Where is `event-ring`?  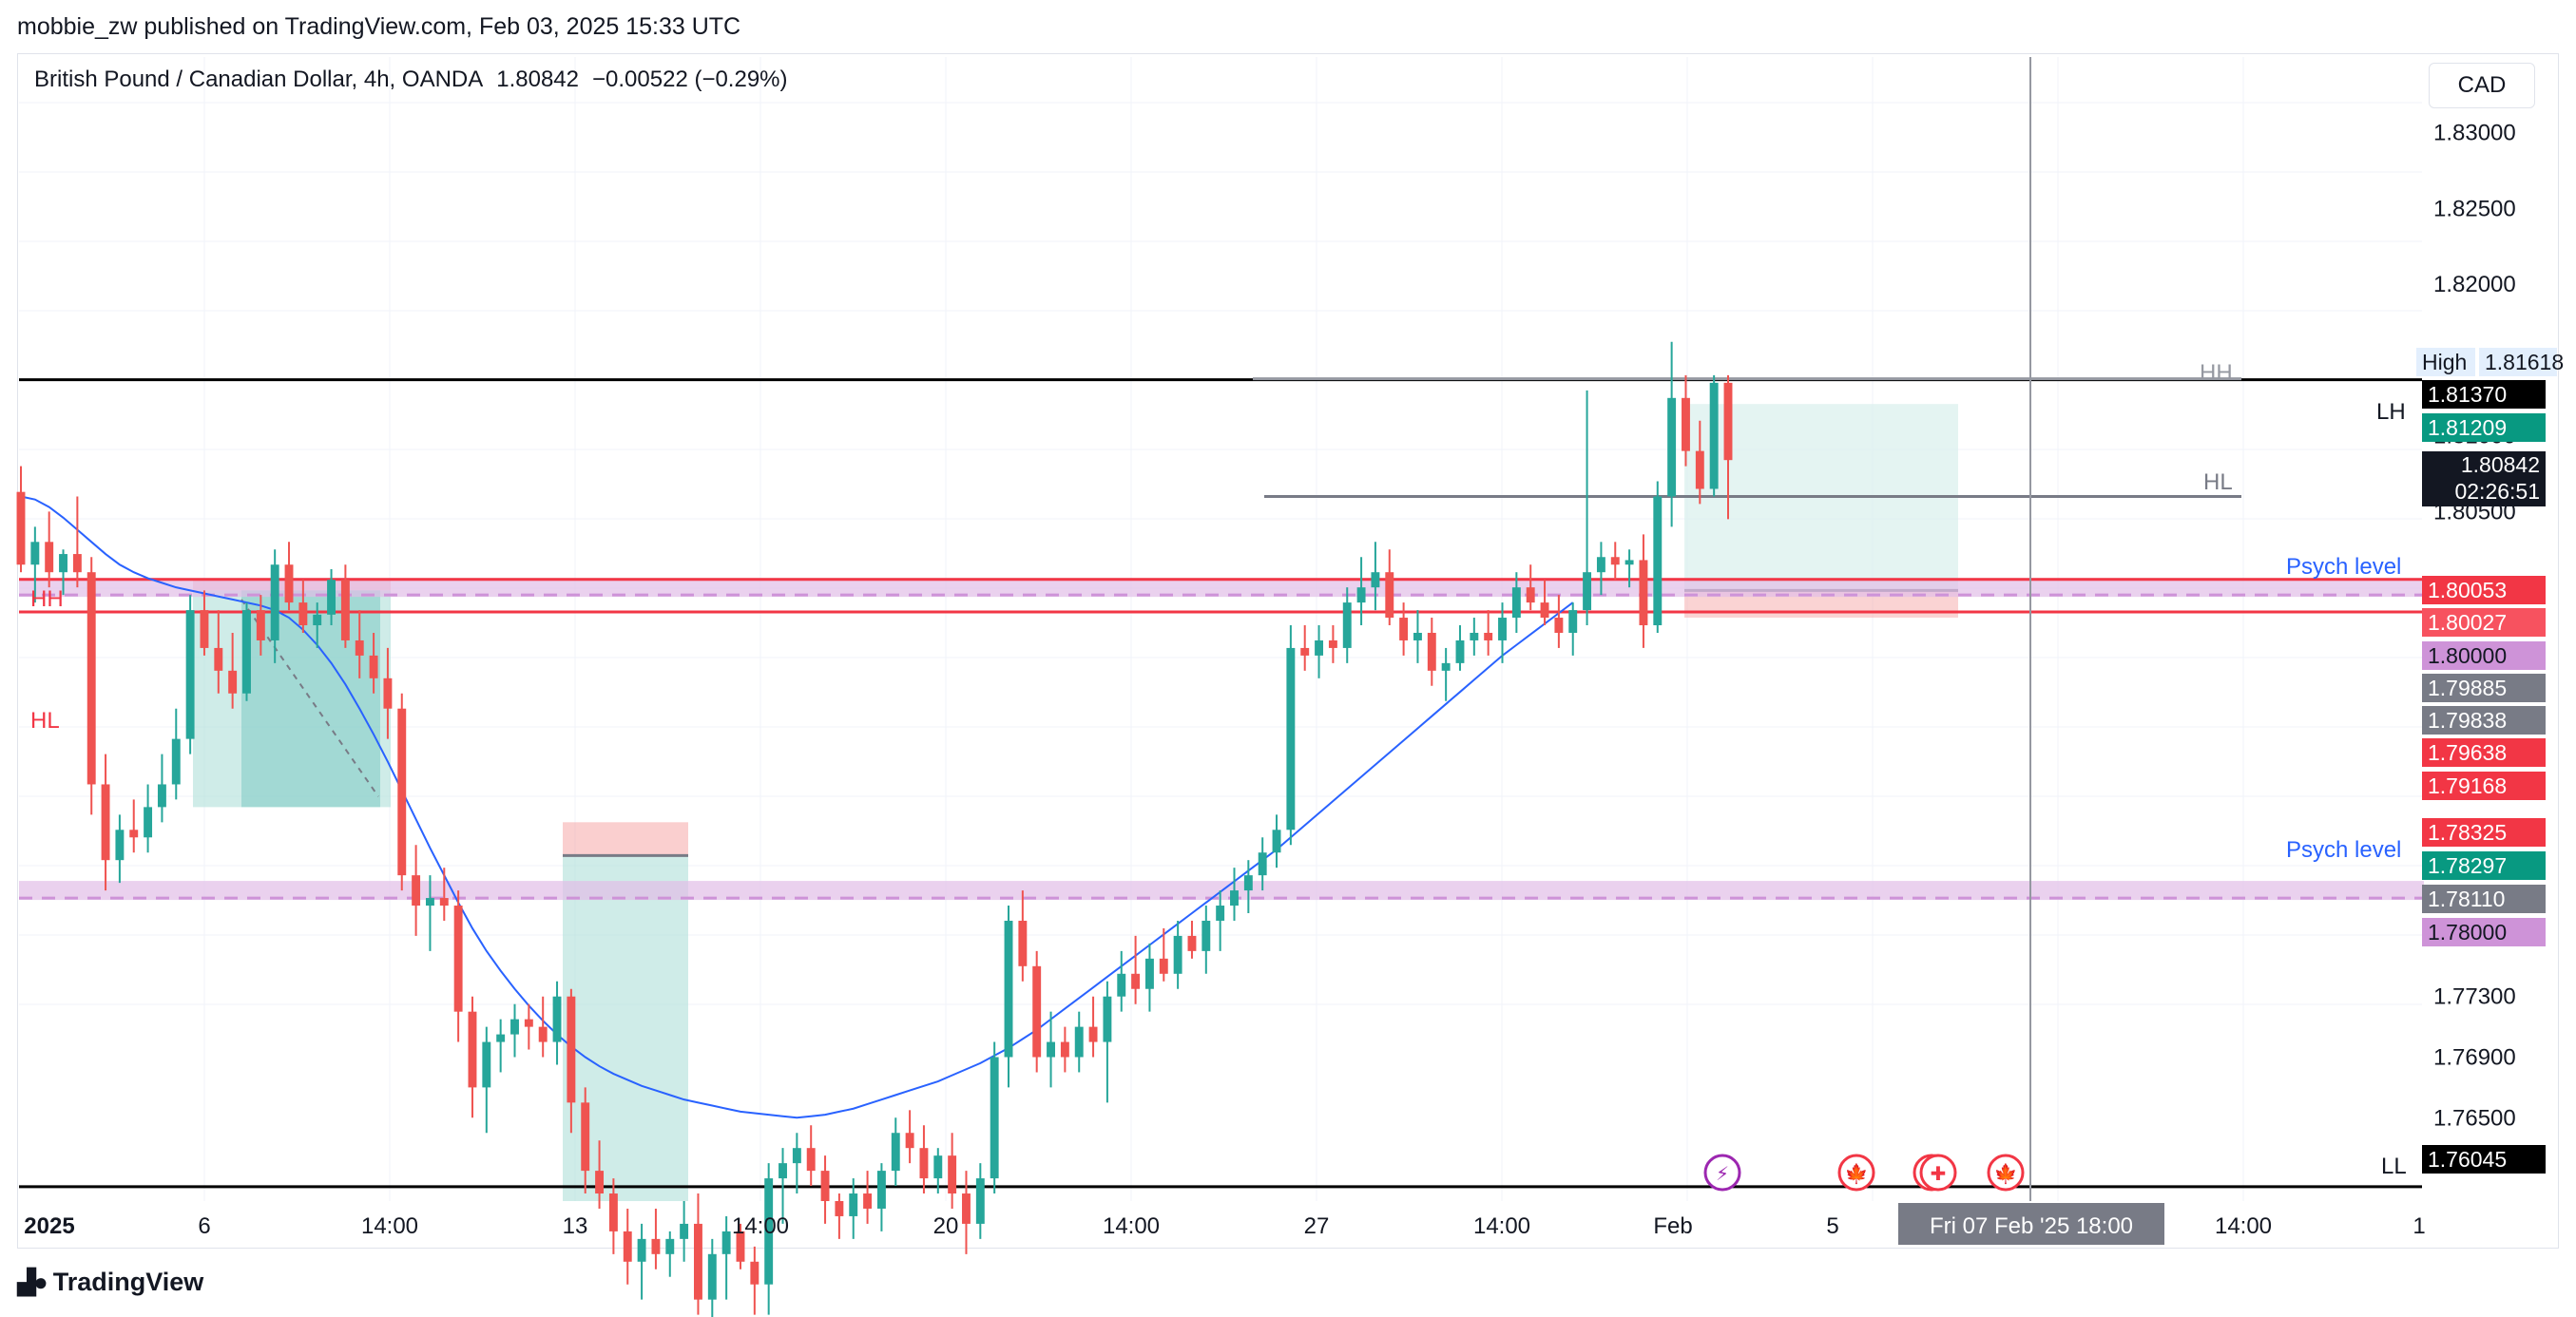
event-ring is located at coordinates (2006, 1173).